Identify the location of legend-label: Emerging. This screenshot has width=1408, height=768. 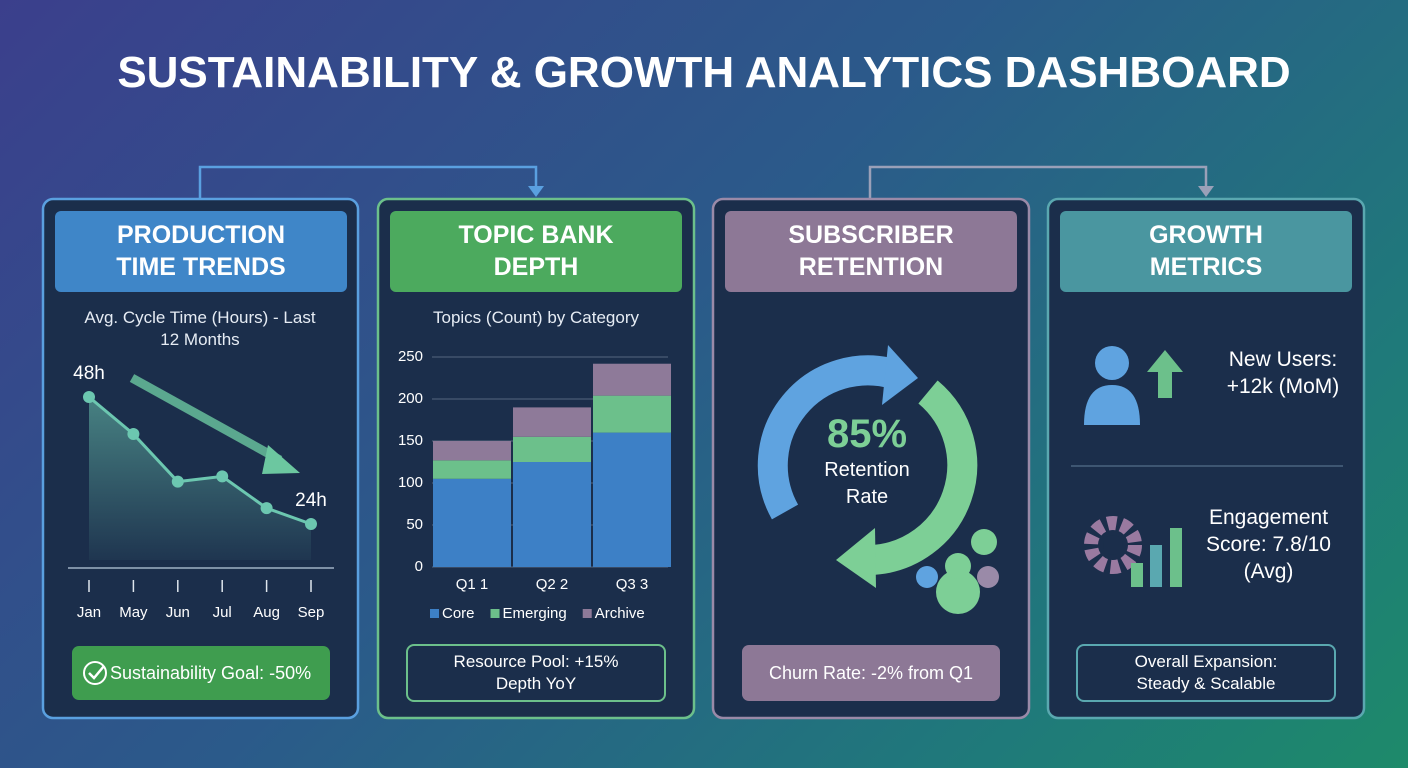
(535, 613).